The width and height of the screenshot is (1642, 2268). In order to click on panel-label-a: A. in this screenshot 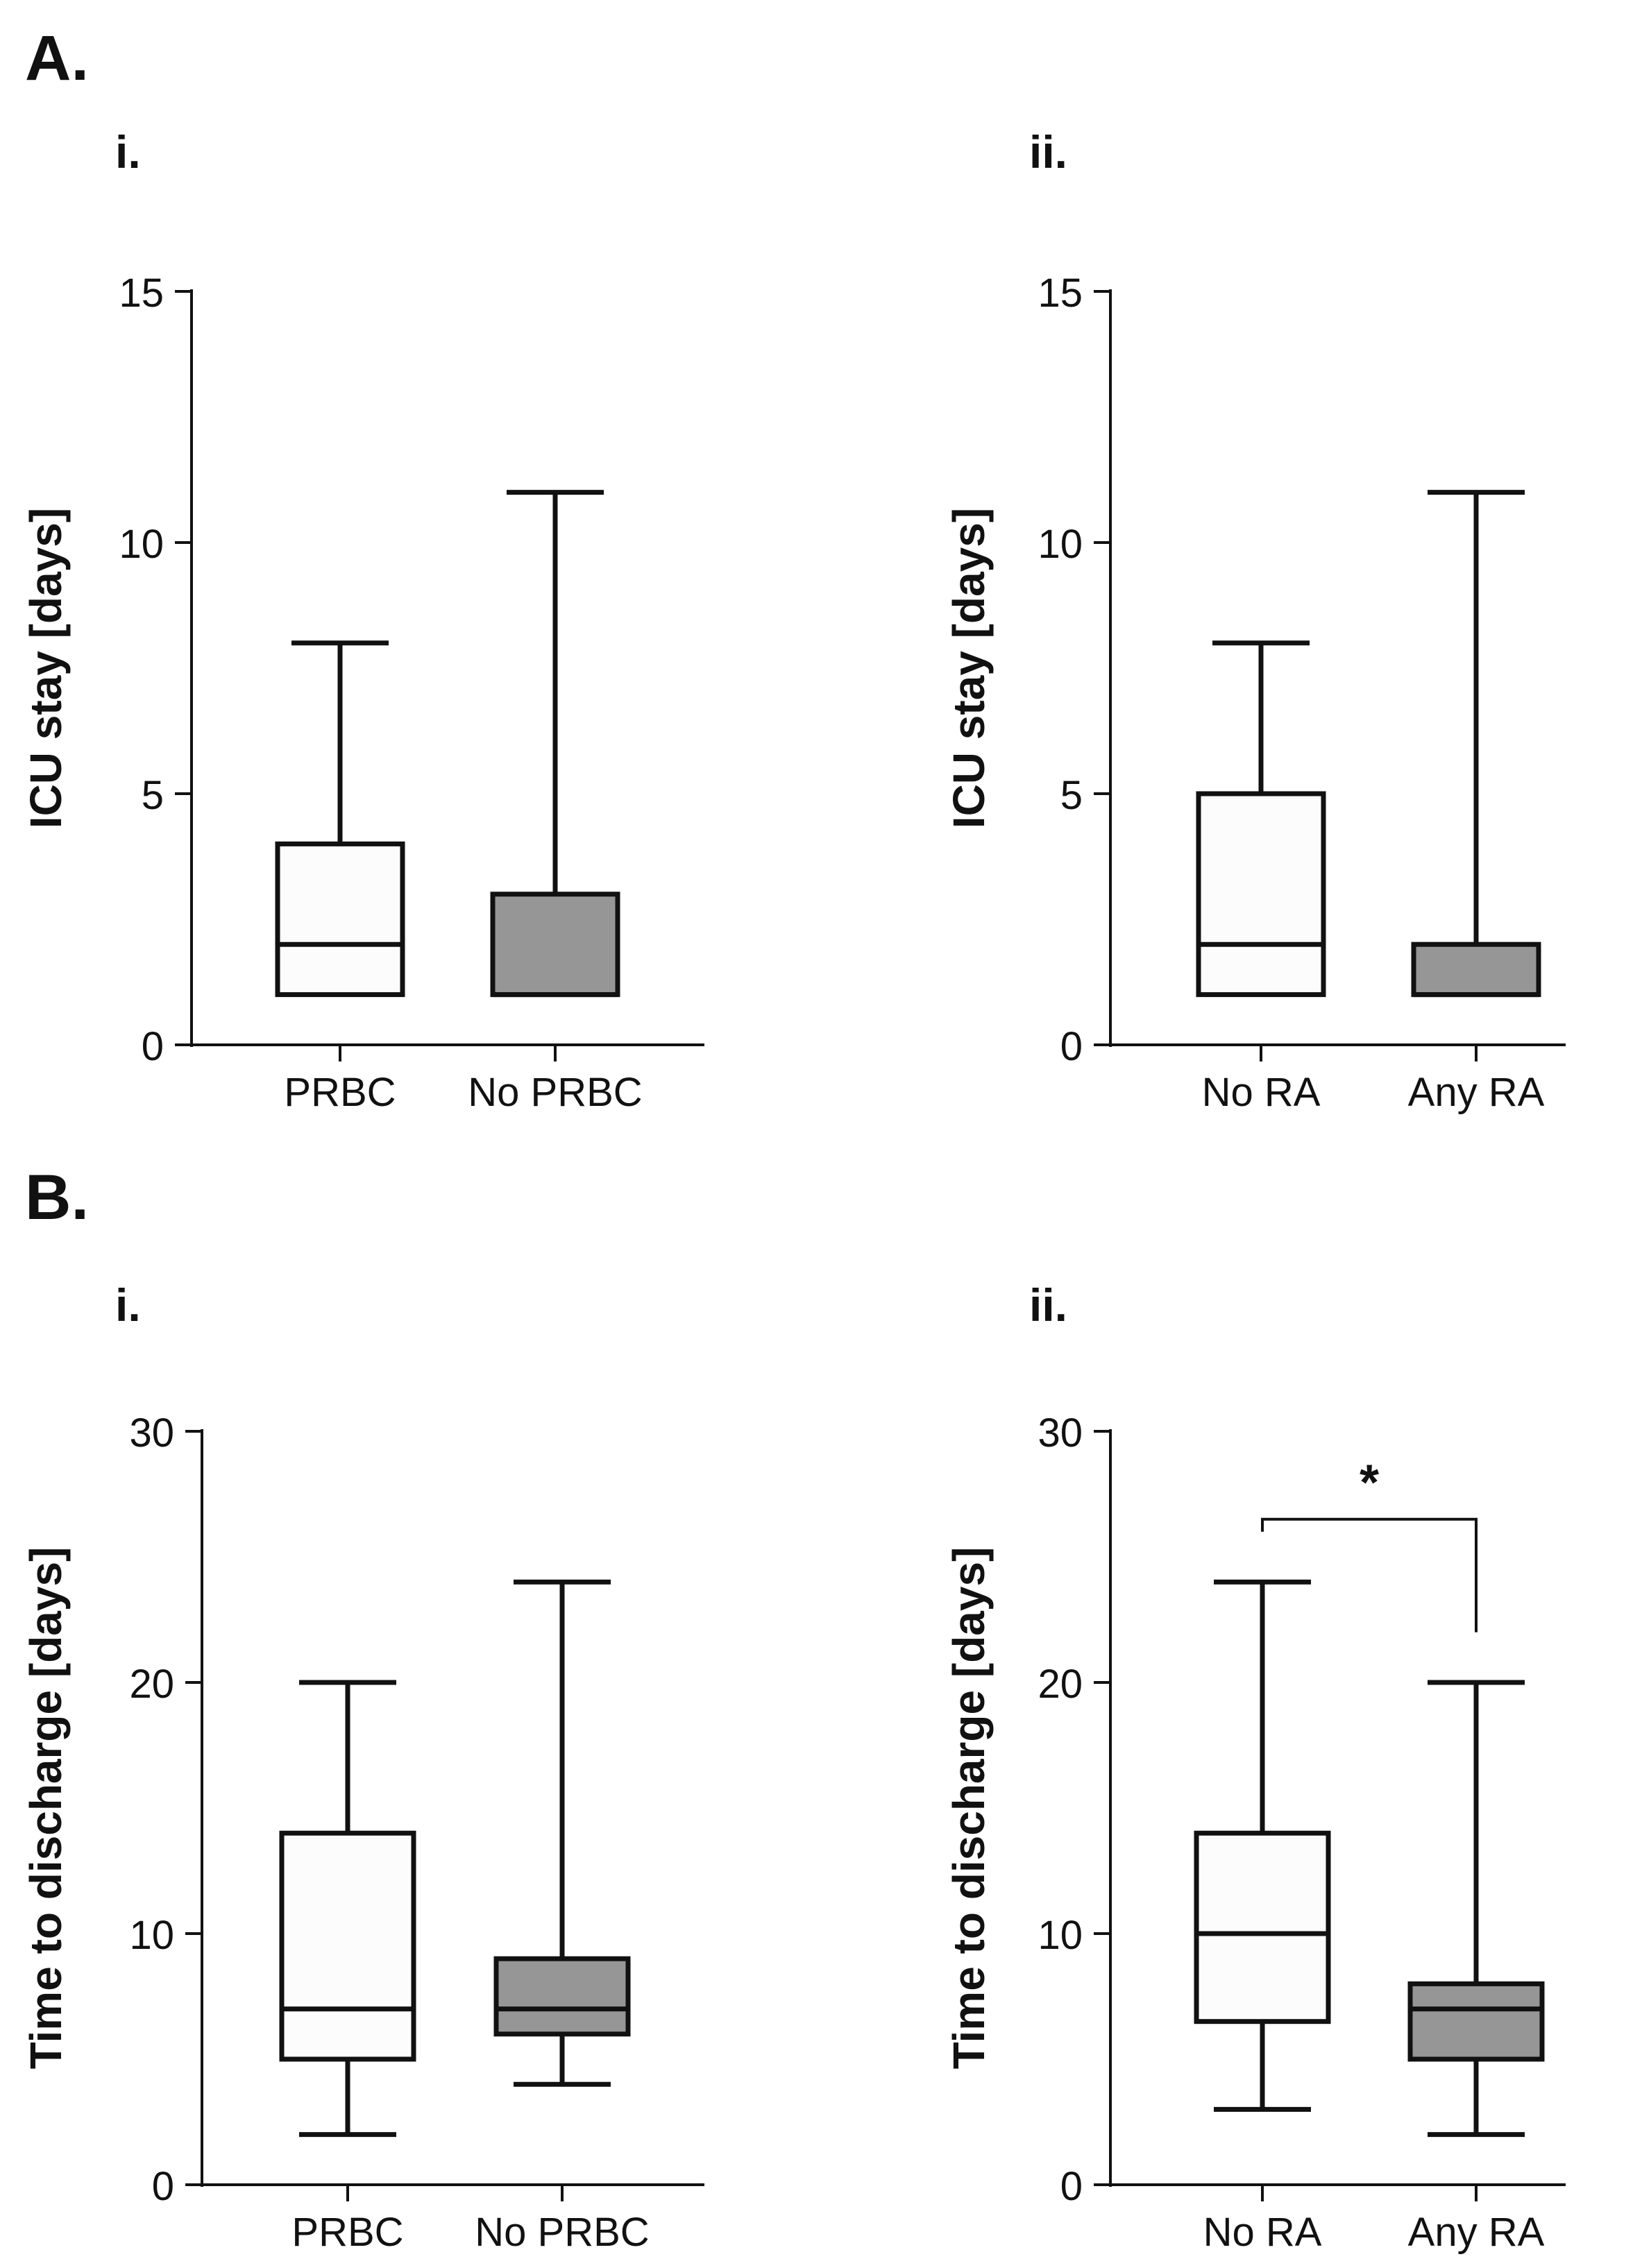, I will do `click(57, 58)`.